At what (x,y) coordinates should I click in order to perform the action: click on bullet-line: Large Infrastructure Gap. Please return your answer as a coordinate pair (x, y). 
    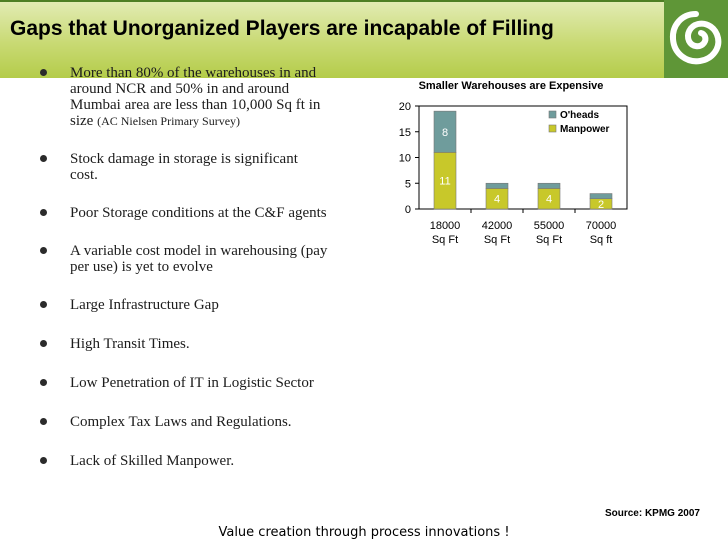
    Looking at the image, I should click on (144, 305).